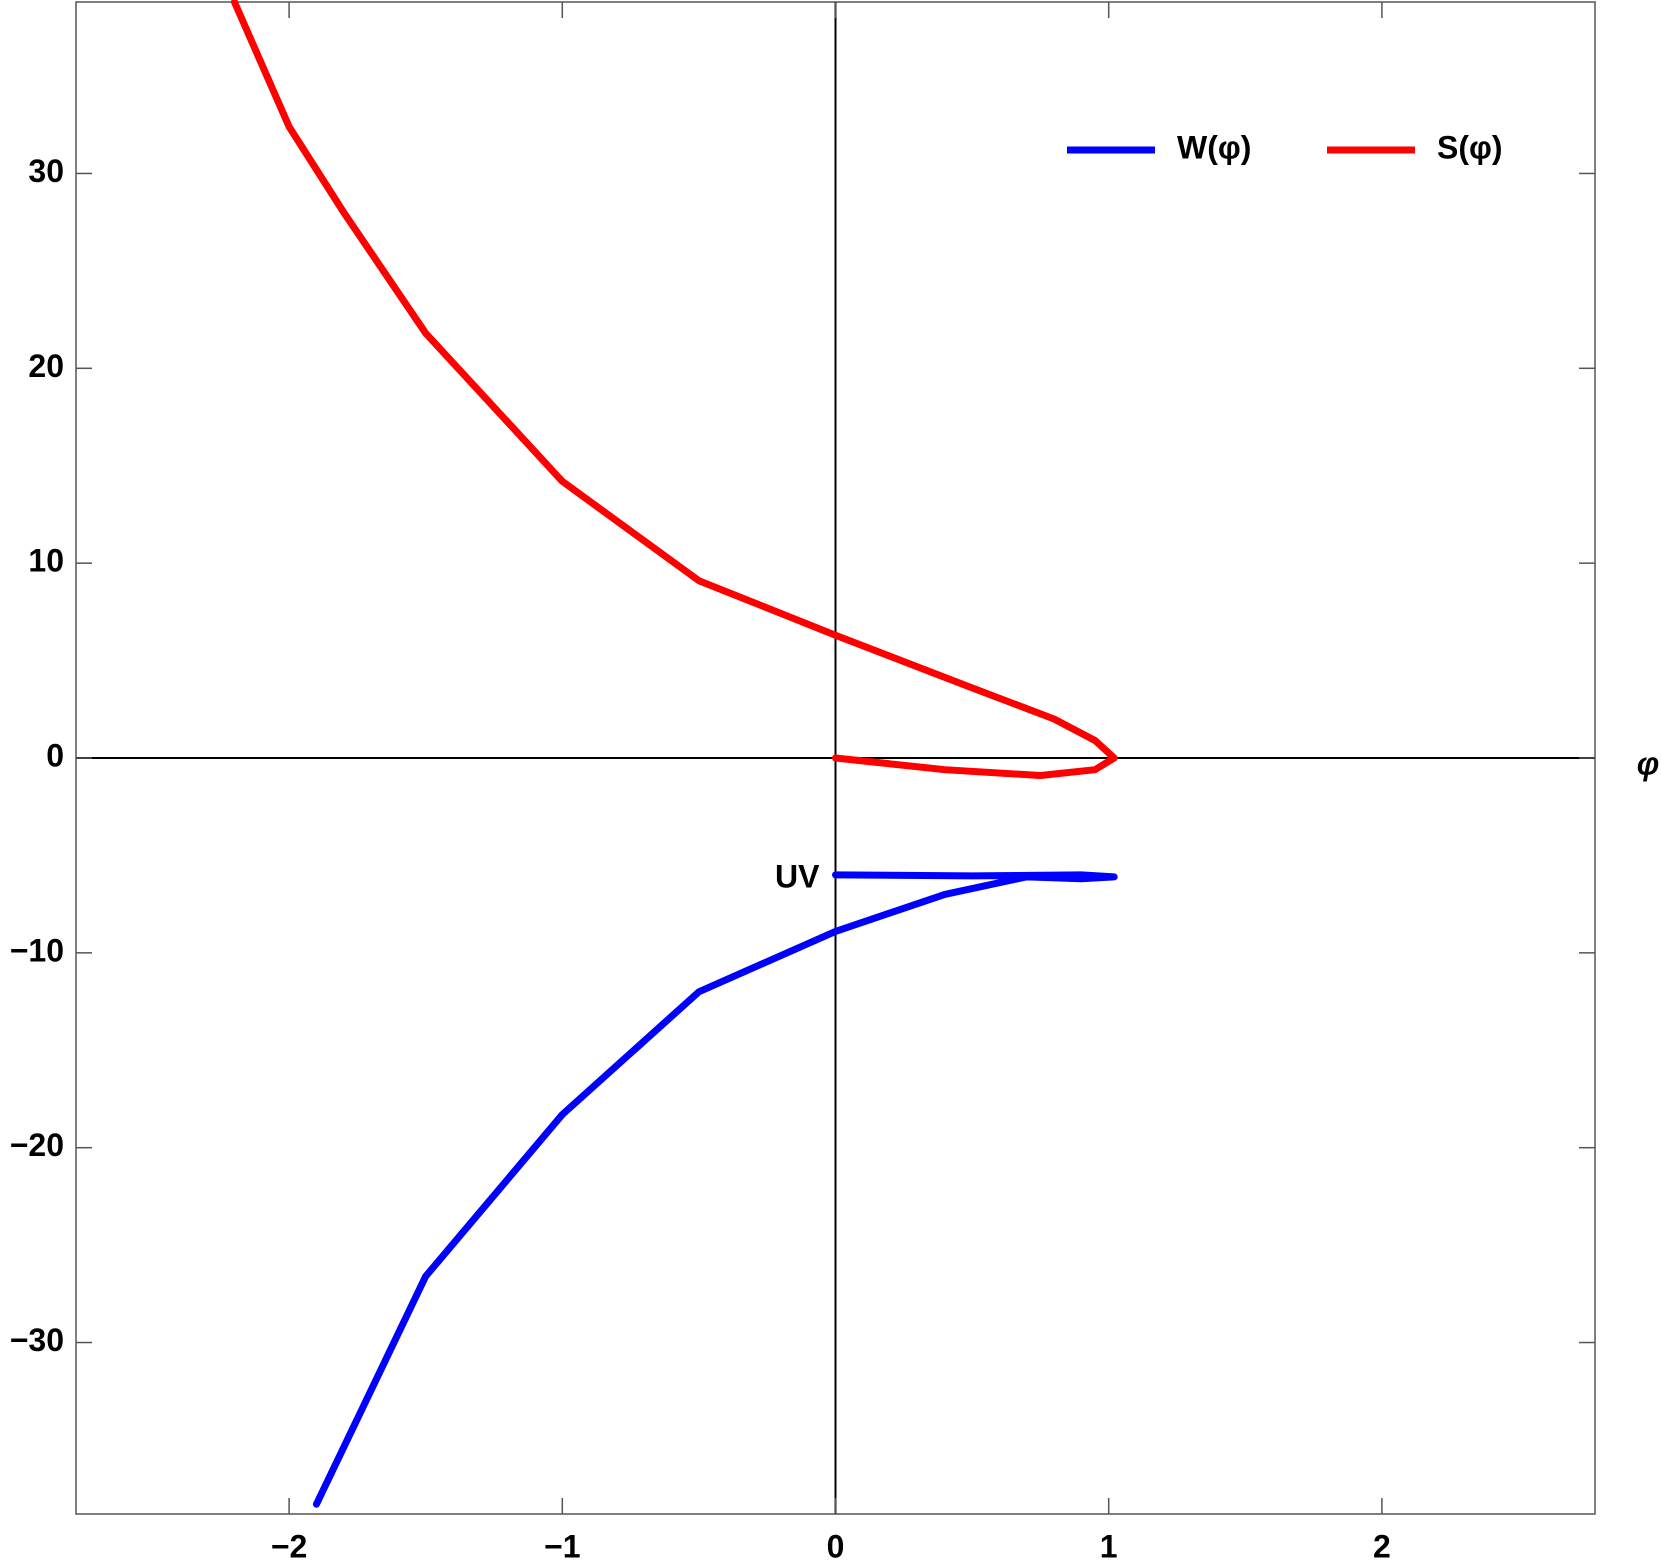  What do you see at coordinates (46, 366) in the screenshot?
I see `y-tick-label: 20` at bounding box center [46, 366].